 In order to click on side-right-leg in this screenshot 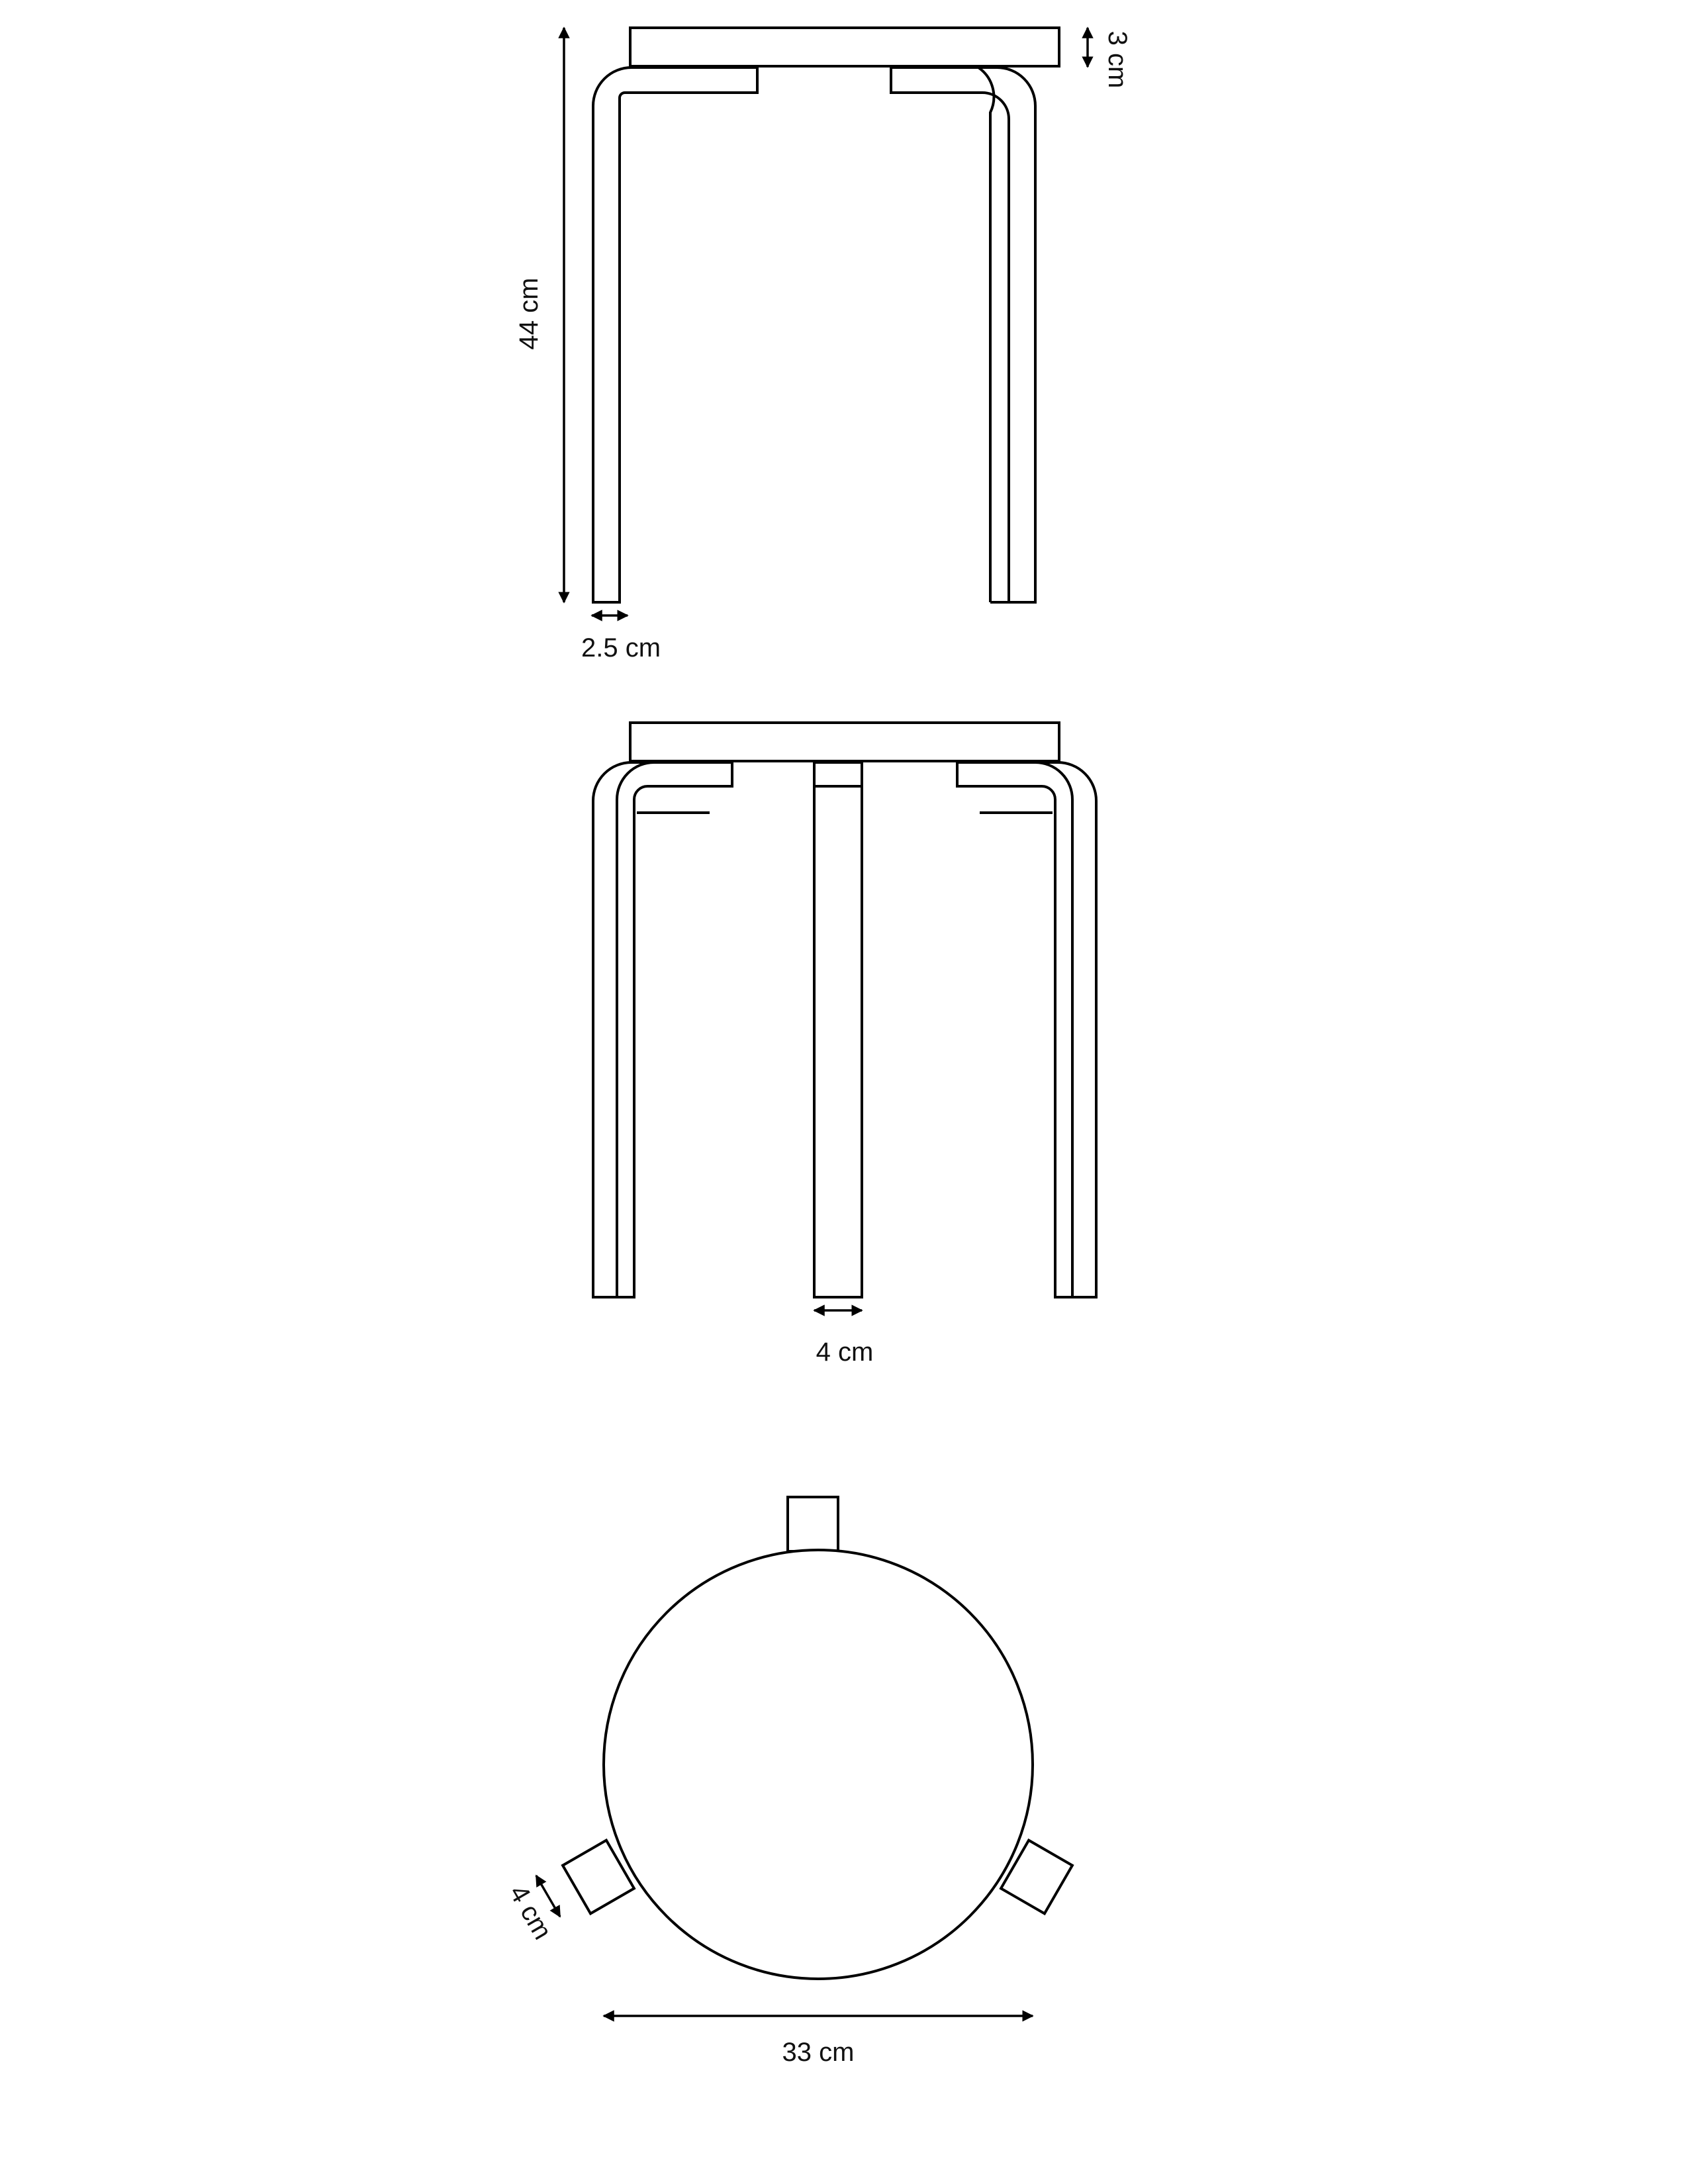, I will do `click(963, 335)`.